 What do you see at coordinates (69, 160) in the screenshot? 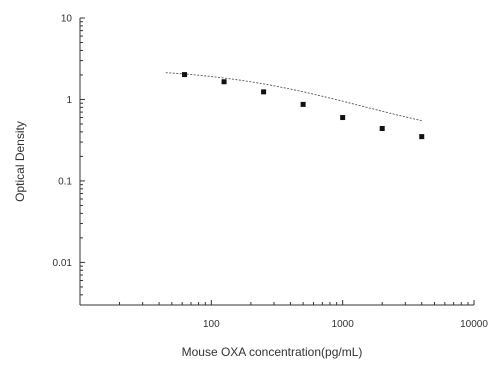
I see `y-ticks: 0.01 0.1 1 10` at bounding box center [69, 160].